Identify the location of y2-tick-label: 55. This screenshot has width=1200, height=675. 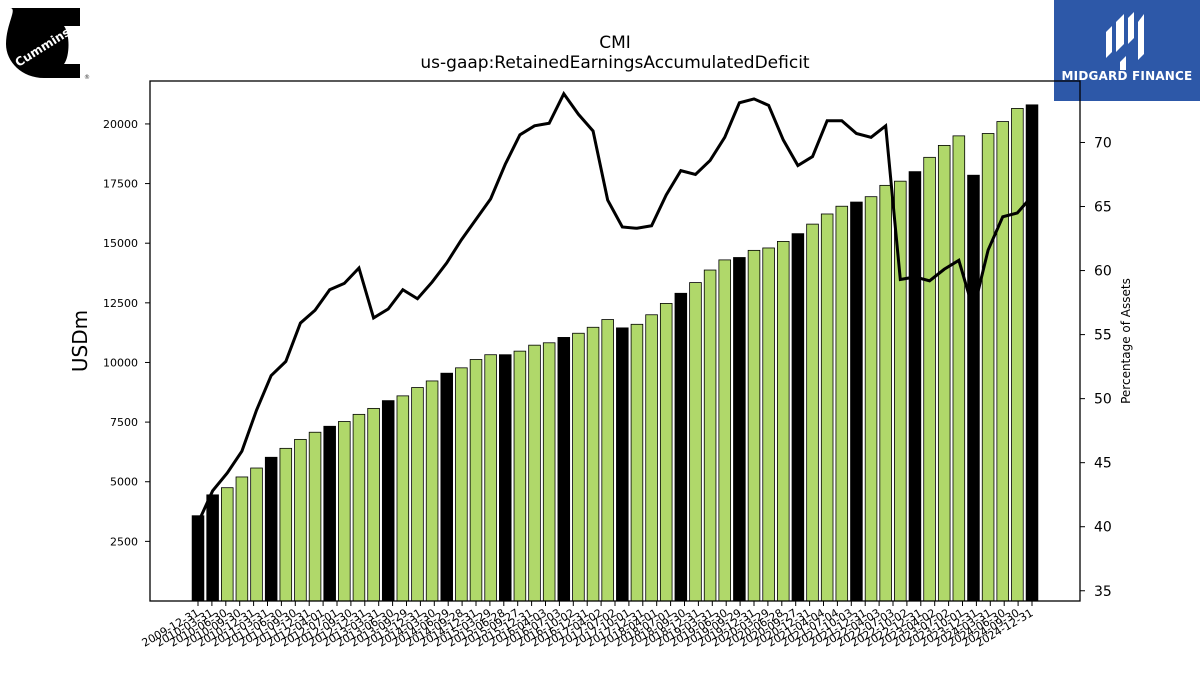
(1103, 336).